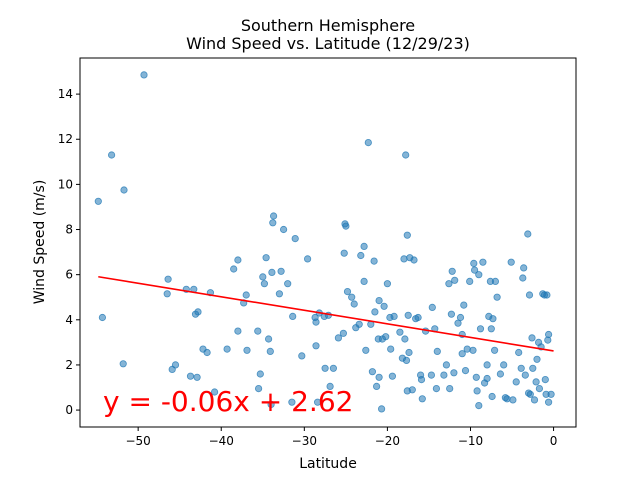  I want to click on x-tick-label: 0, so click(554, 441).